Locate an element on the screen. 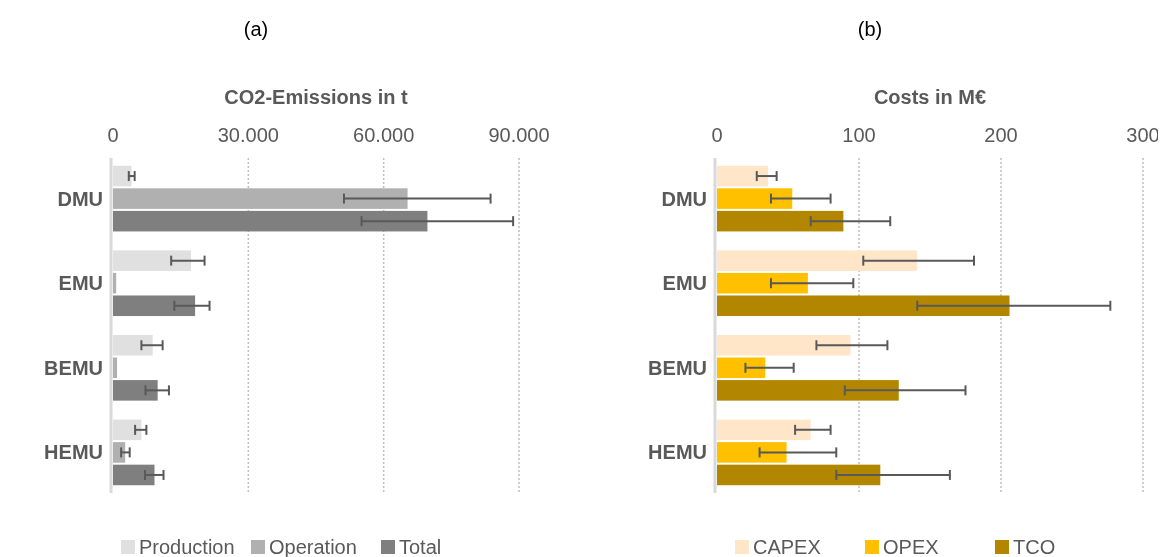  legend-label: Total is located at coordinates (420, 546).